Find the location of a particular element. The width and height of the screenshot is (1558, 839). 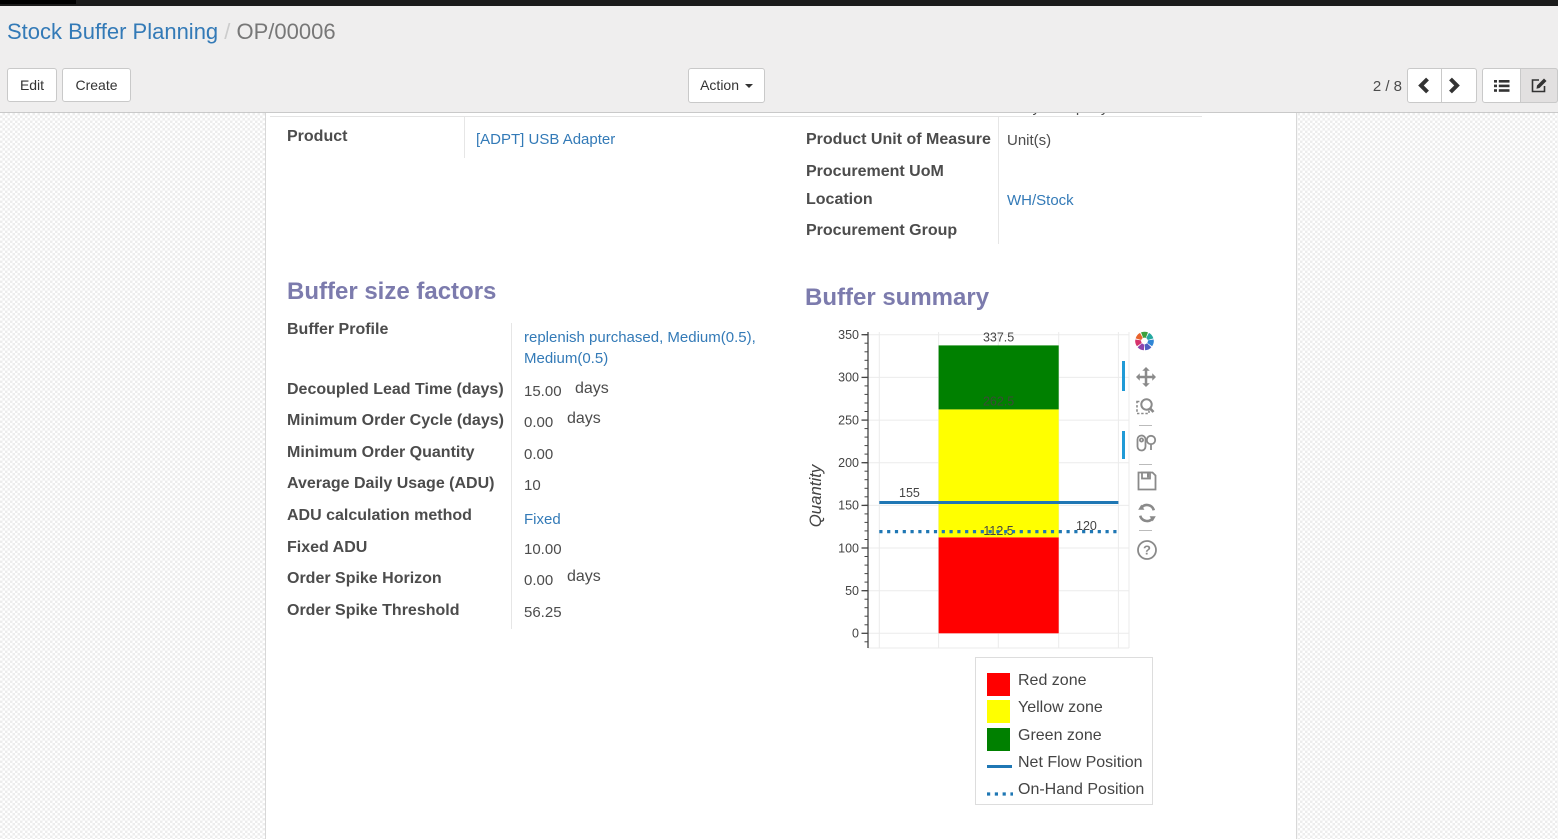

svg-text: 120 is located at coordinates (1086, 526).